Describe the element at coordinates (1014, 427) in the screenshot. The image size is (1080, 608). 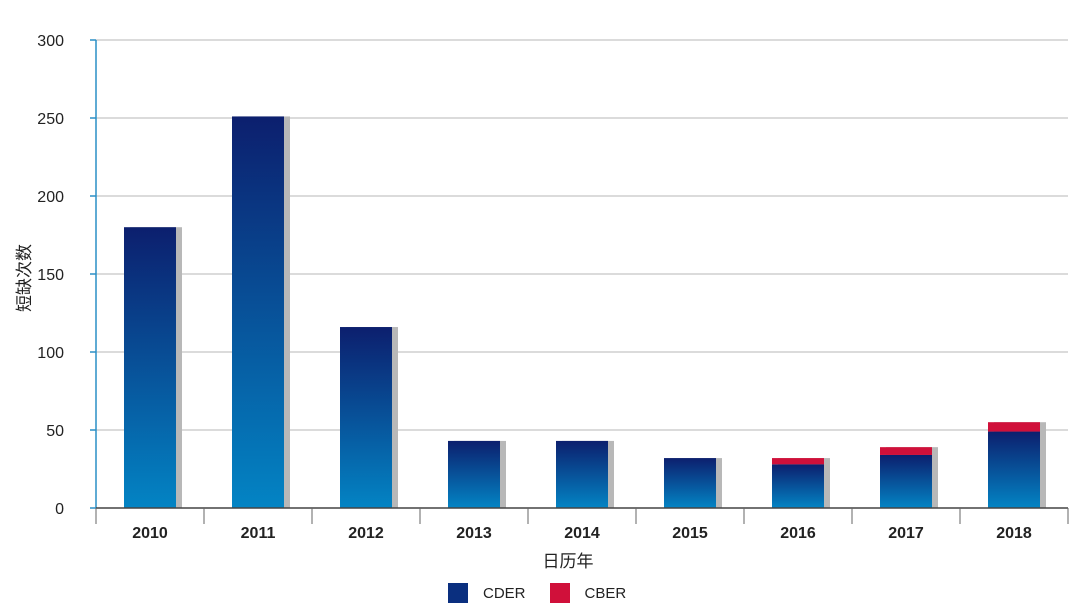
I see `bar-cber-2018` at that location.